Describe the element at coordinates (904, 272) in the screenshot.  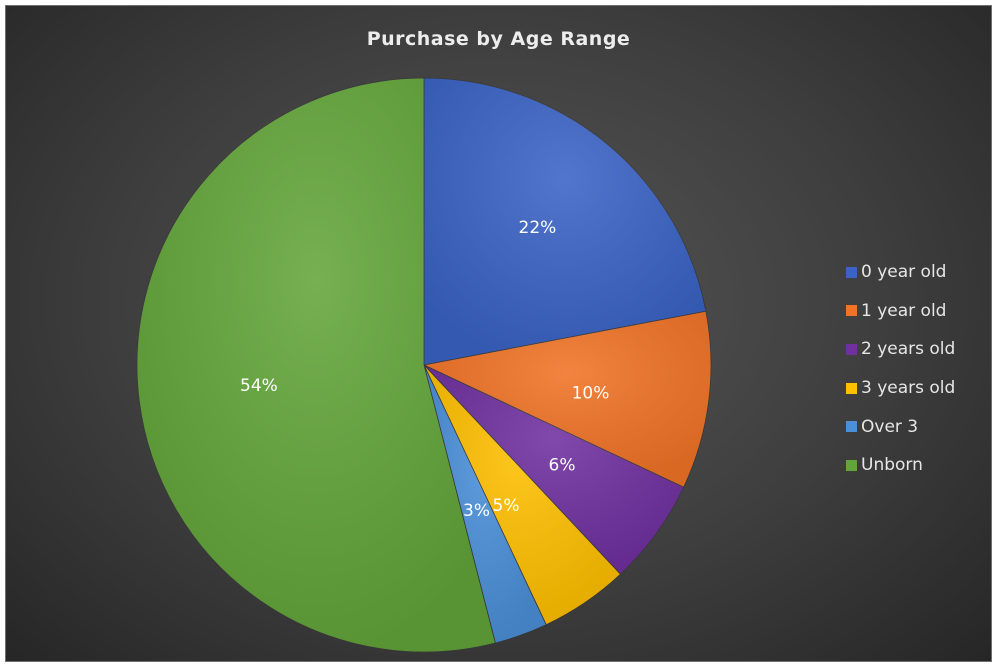
I see `legend-label: 0 year old` at that location.